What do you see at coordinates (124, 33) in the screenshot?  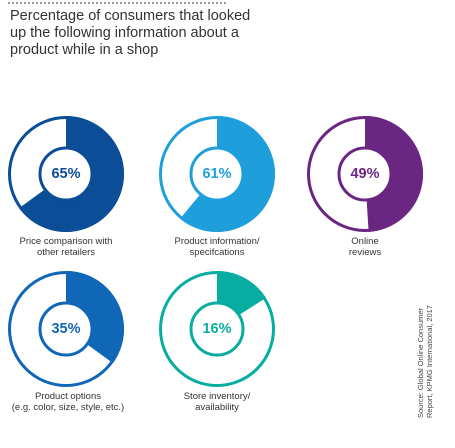 I see `chart-title-line: up the following information about a` at bounding box center [124, 33].